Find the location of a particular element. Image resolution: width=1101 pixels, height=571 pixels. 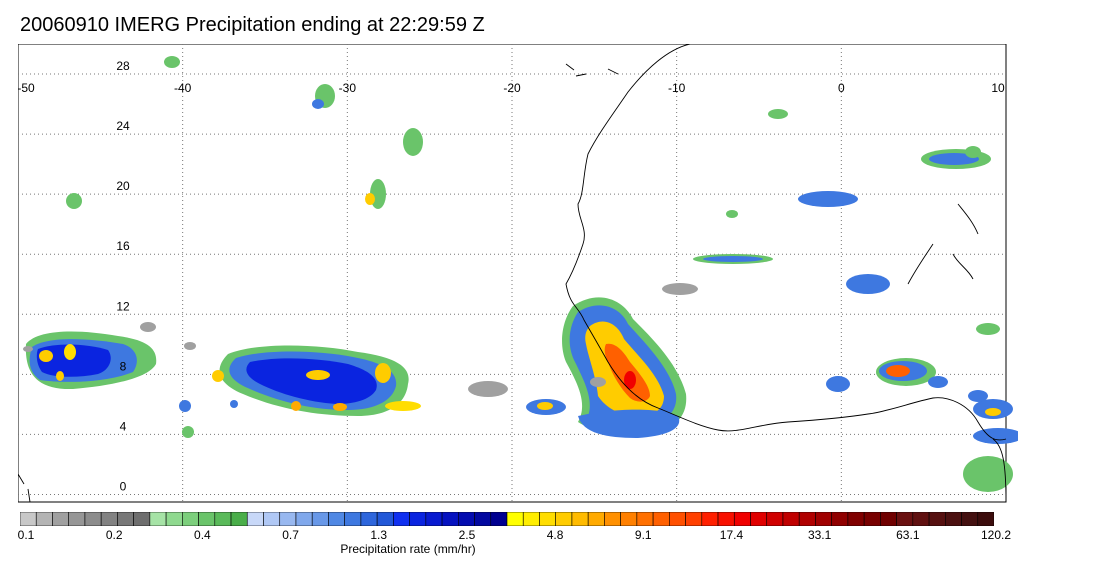

lat-tick-label: 20 is located at coordinates (123, 186).